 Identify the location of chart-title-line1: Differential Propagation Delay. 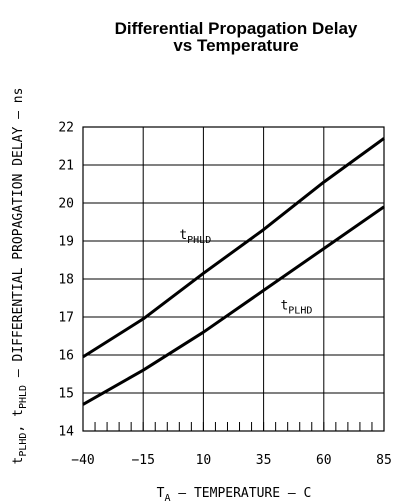
(236, 28).